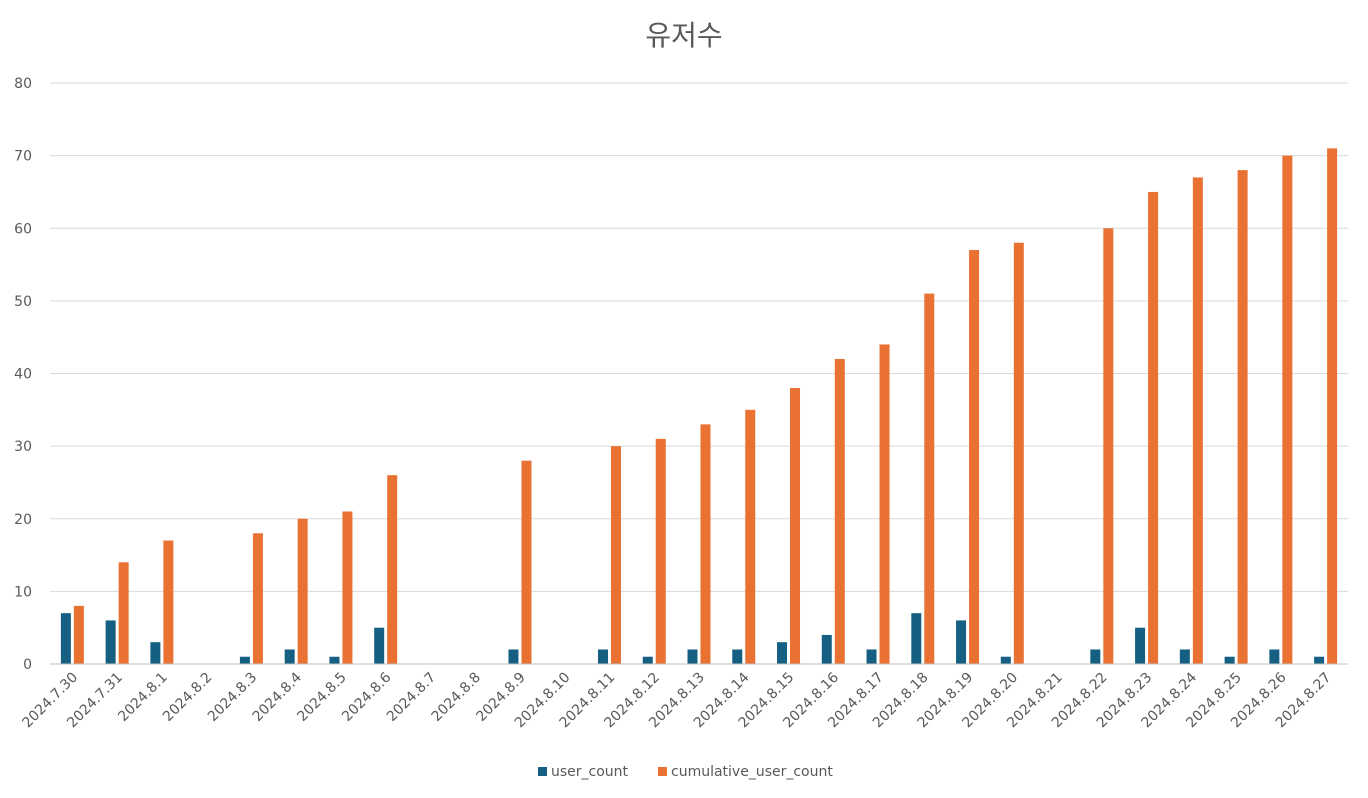  What do you see at coordinates (23, 84) in the screenshot?
I see `y-tick-label: 80` at bounding box center [23, 84].